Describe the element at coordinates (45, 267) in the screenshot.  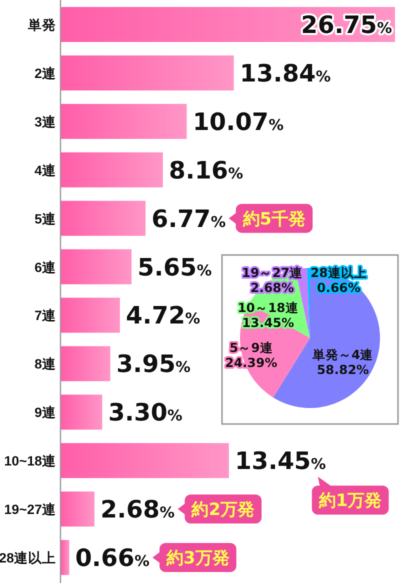
I see `y-tick-label: 6連` at that location.